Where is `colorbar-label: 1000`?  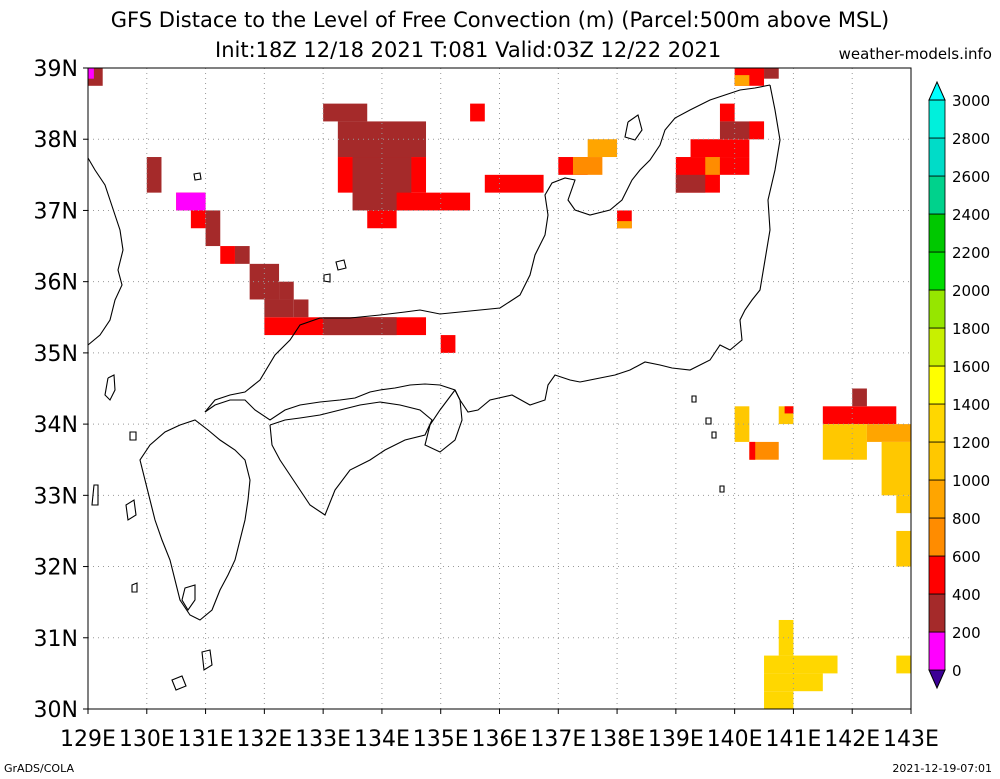 colorbar-label: 1000 is located at coordinates (971, 481).